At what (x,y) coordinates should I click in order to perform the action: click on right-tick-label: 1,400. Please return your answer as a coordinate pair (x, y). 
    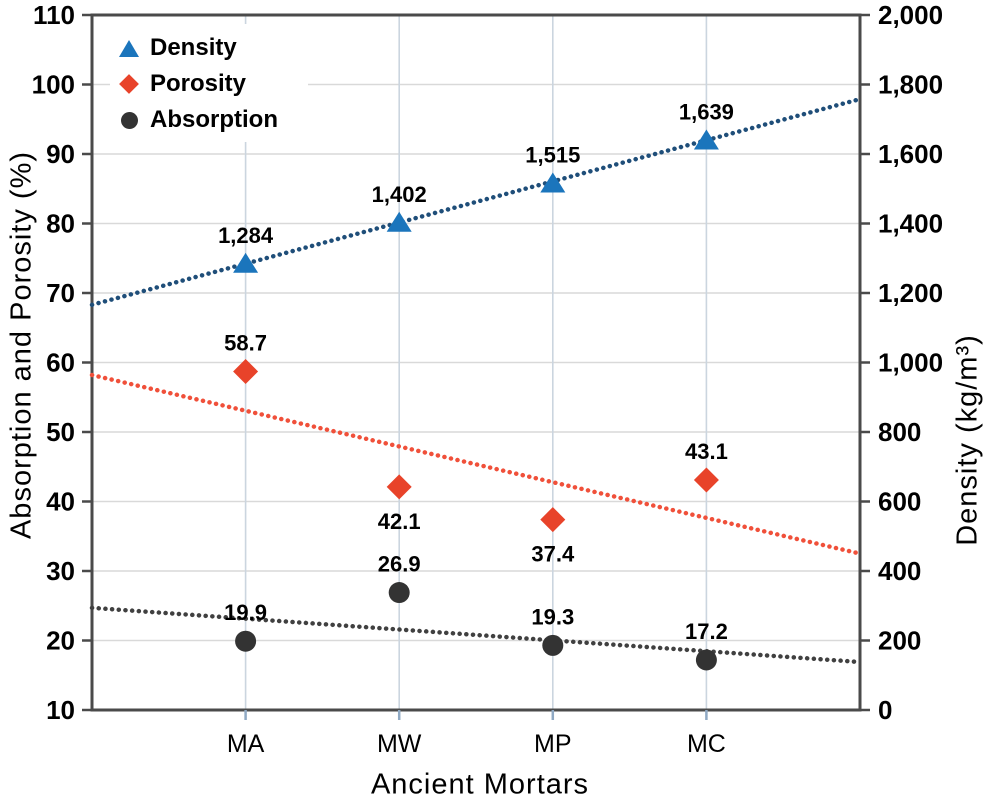
    Looking at the image, I should click on (910, 224).